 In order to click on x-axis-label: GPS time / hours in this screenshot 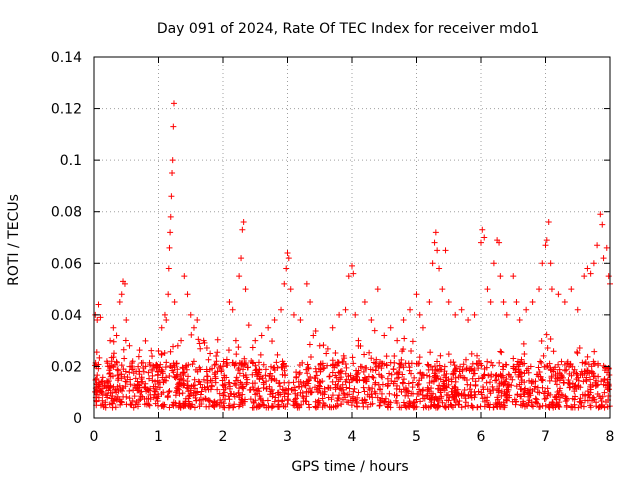, I will do `click(349, 467)`.